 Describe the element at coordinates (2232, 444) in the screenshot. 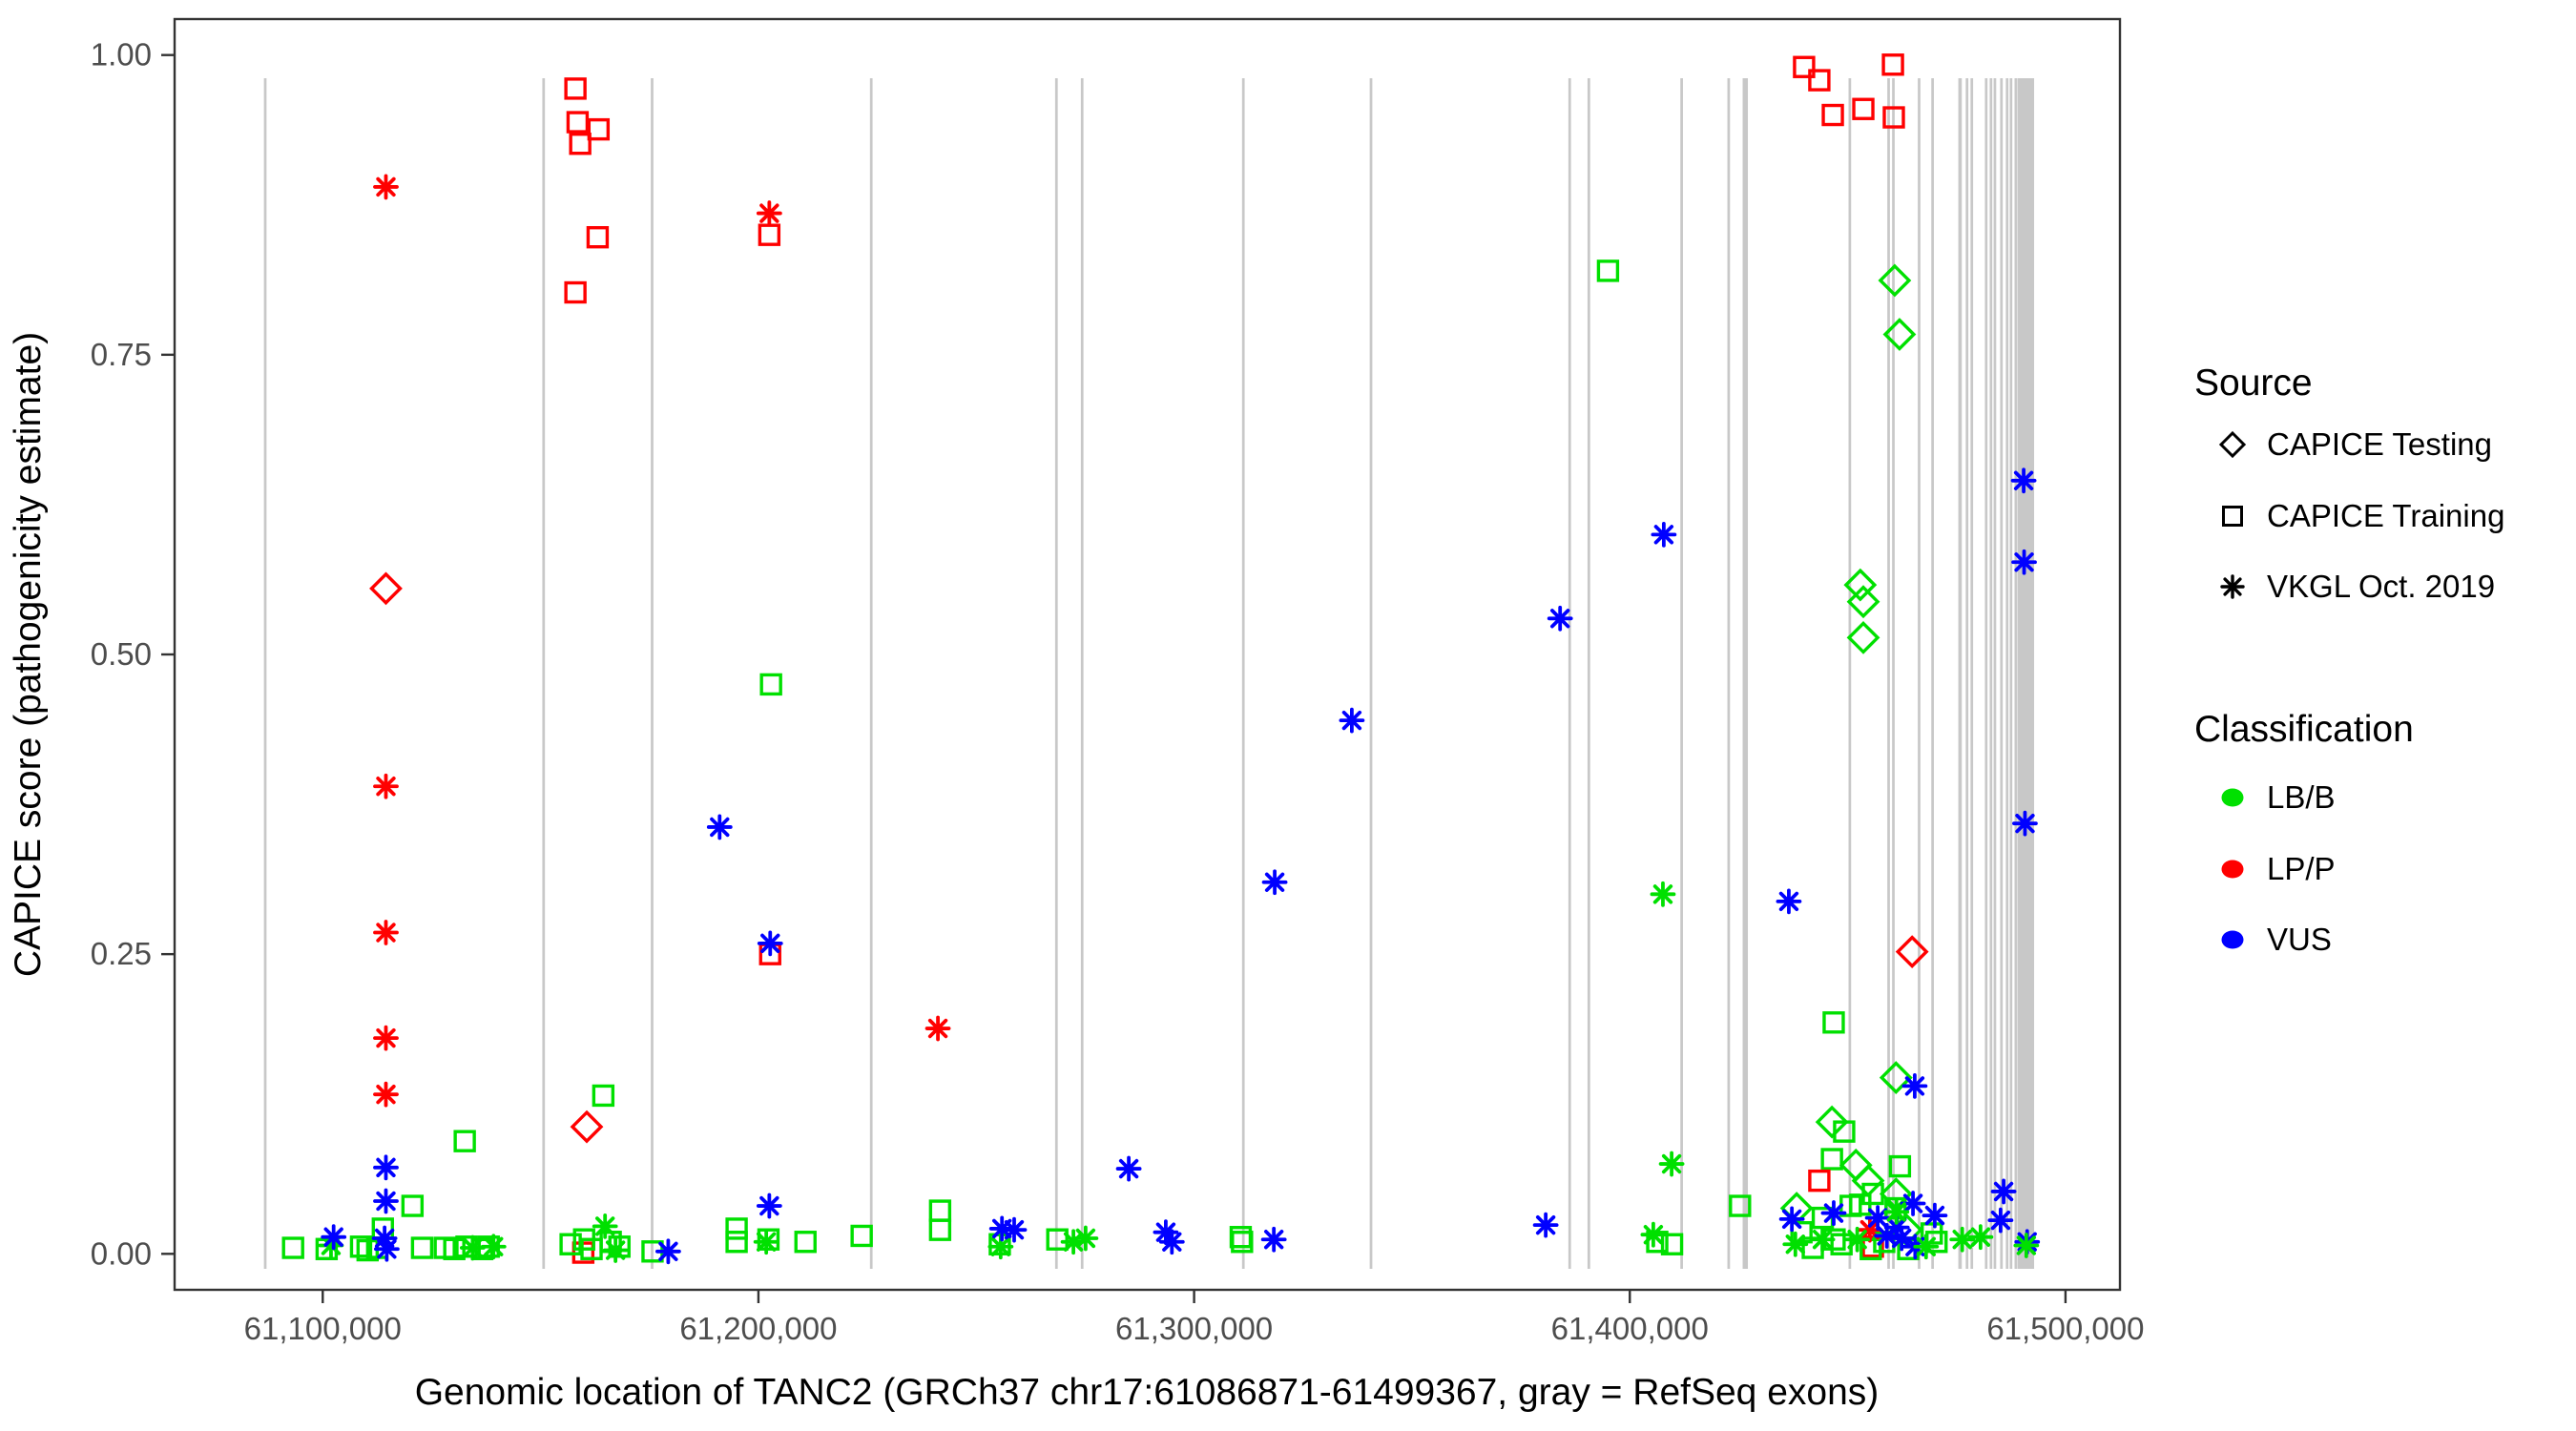

I see `diamond-legend-icon` at that location.